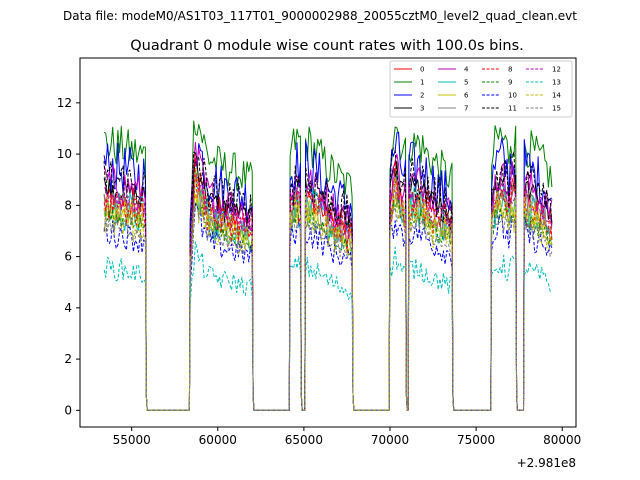 The image size is (640, 480). What do you see at coordinates (556, 70) in the screenshot?
I see `legend-label-12: 12` at bounding box center [556, 70].